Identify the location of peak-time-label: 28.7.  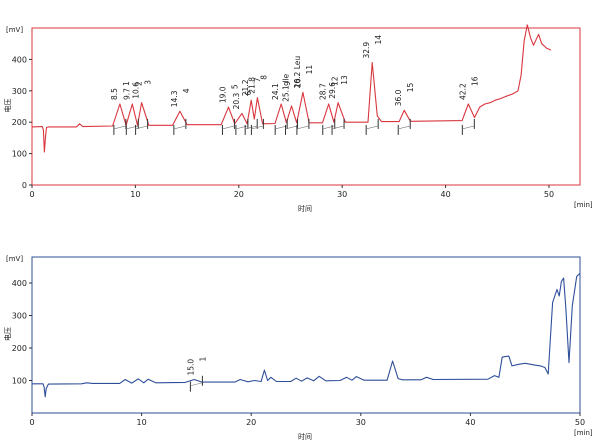
(323, 91).